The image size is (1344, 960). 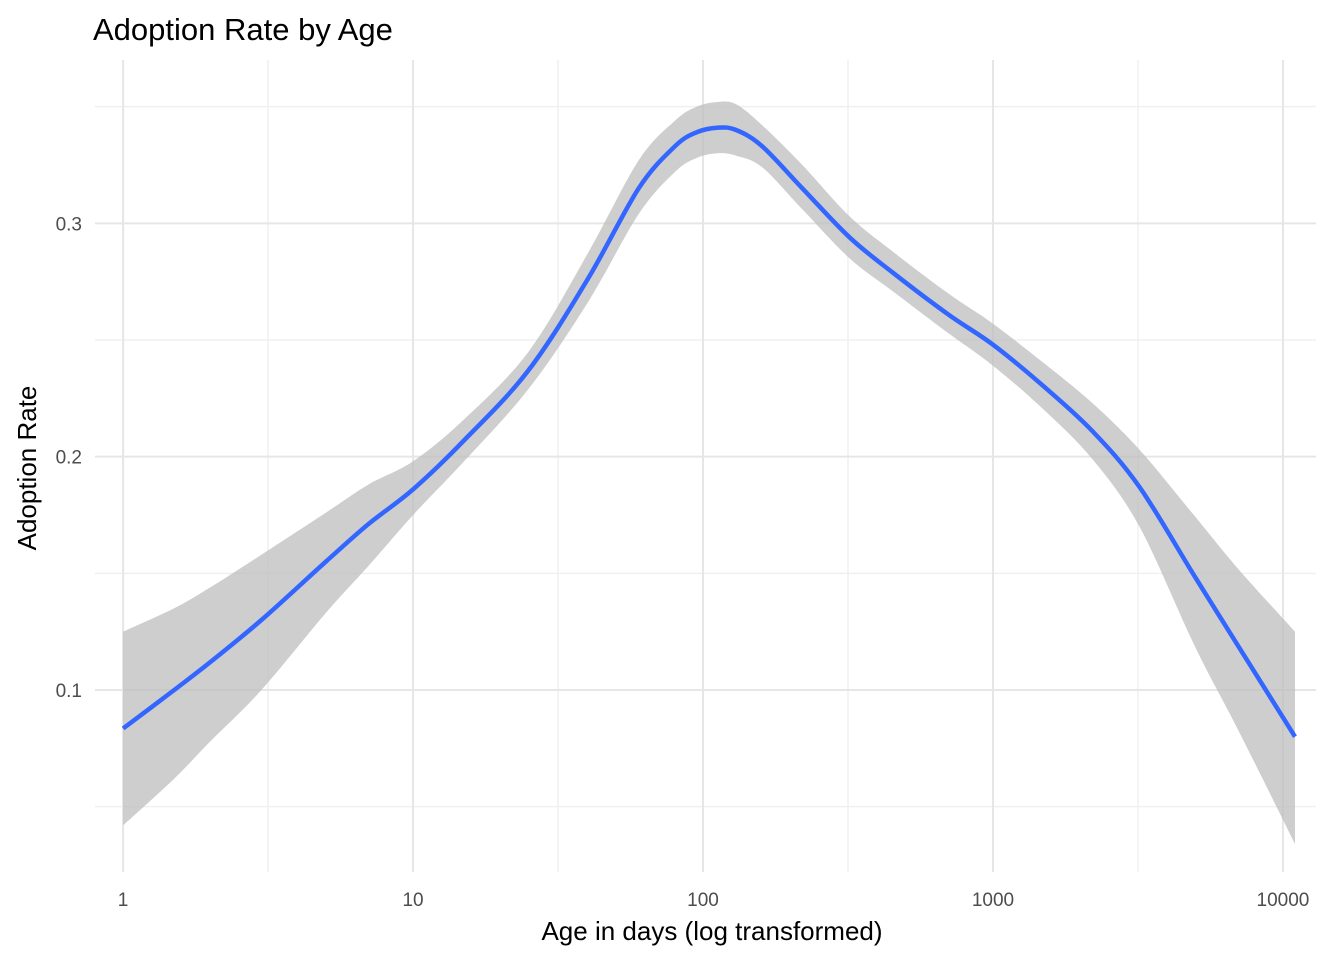 I want to click on y-tick-label: 0.2, so click(x=69, y=458).